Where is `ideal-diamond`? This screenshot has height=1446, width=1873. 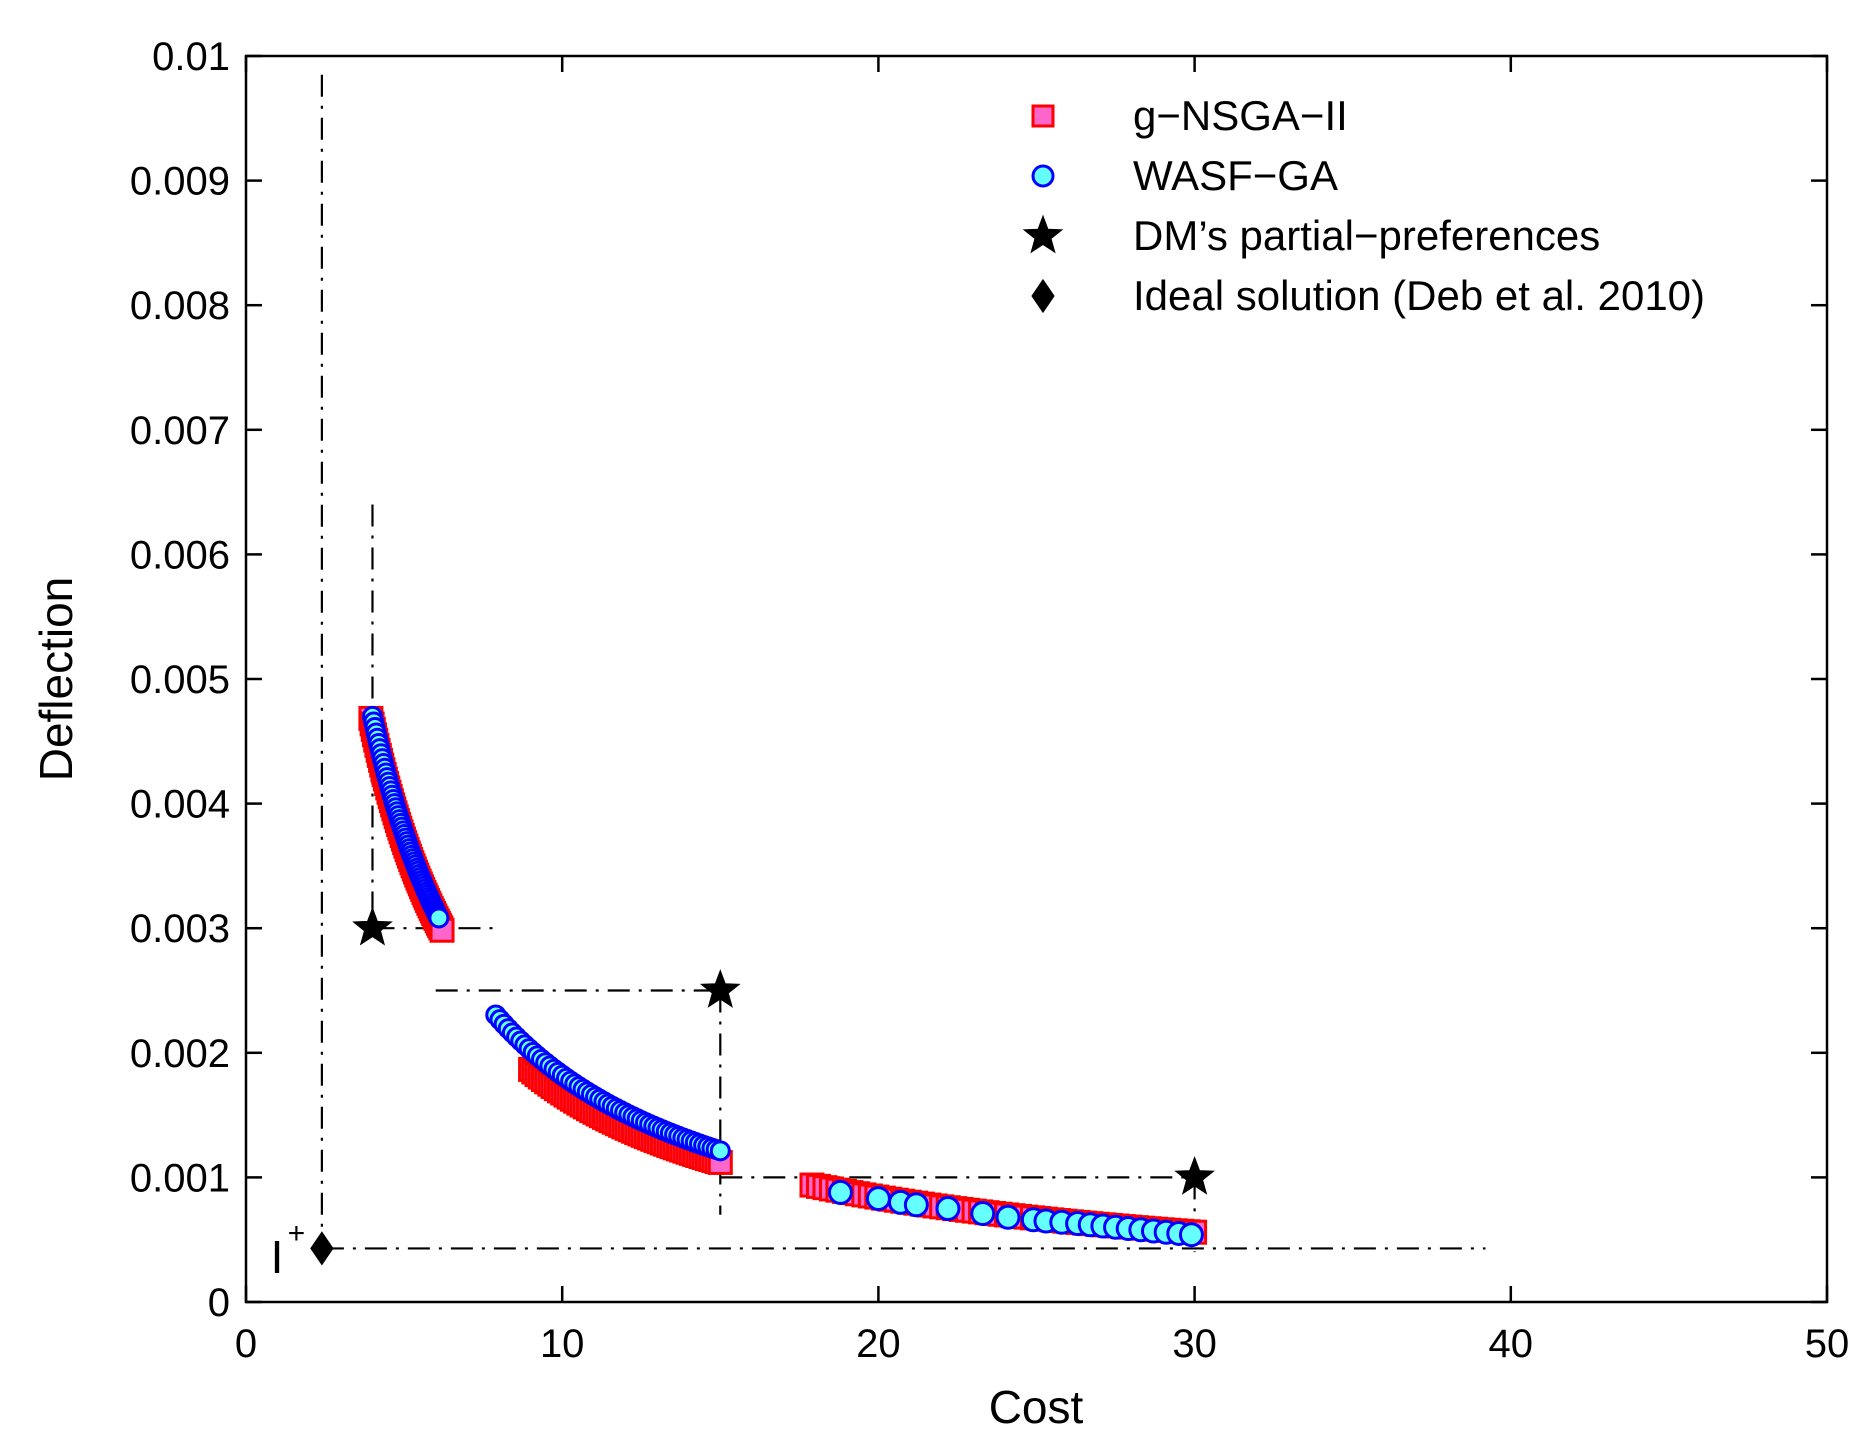
ideal-diamond is located at coordinates (322, 1248).